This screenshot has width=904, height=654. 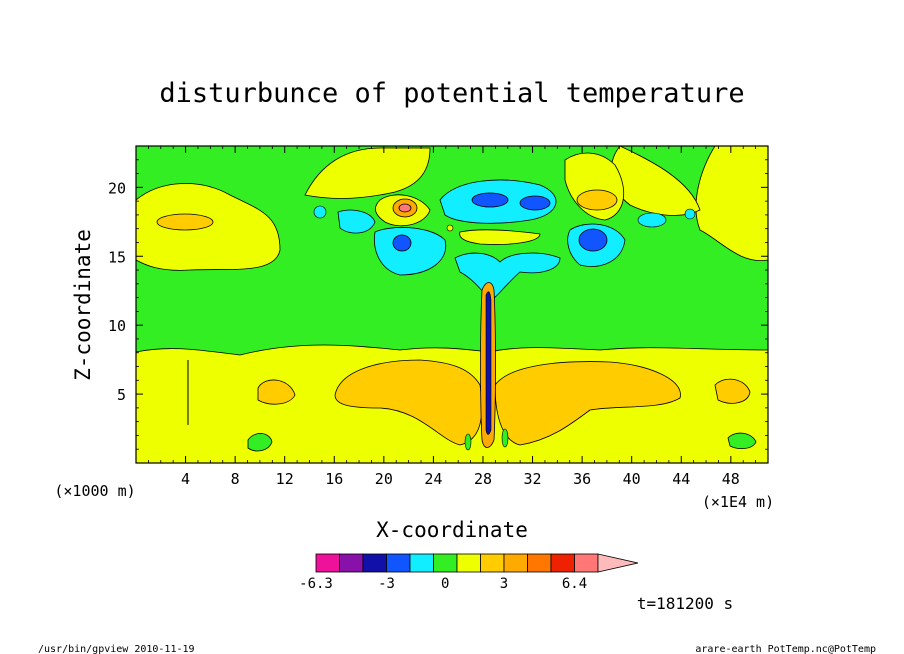 What do you see at coordinates (116, 649) in the screenshot?
I see `footer-left: /usr/bin/gpview 2010-11-19` at bounding box center [116, 649].